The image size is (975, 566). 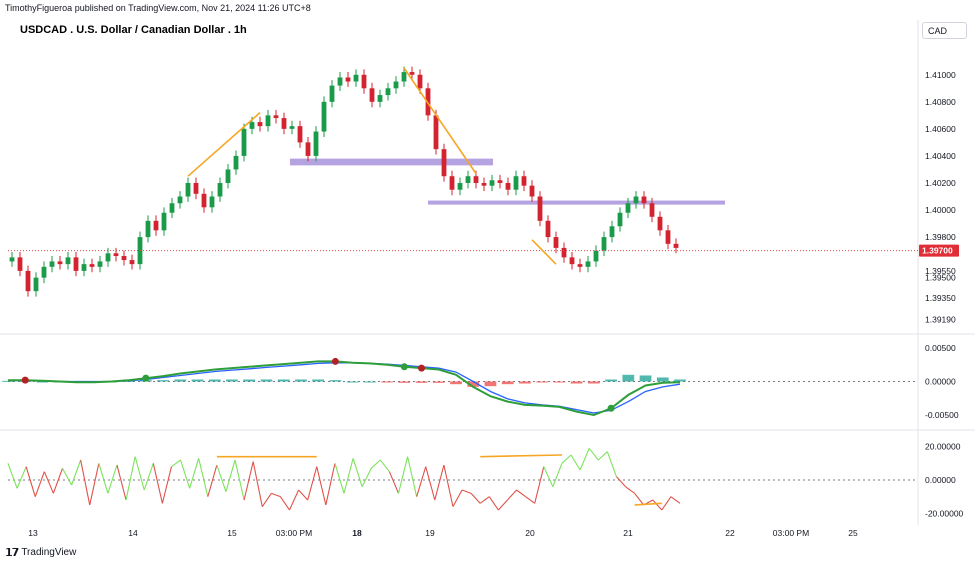 What do you see at coordinates (294, 533) in the screenshot?
I see `time-tick-label: 03:00 PM` at bounding box center [294, 533].